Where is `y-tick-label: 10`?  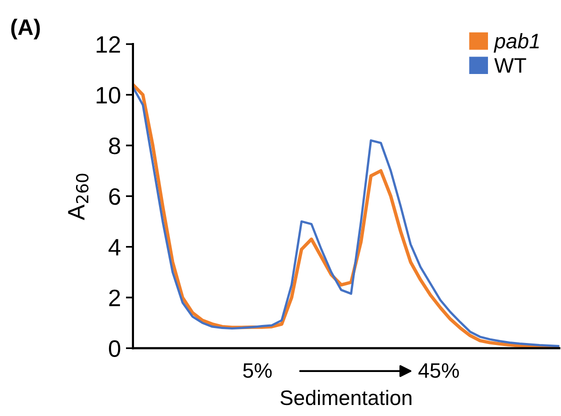 y-tick-label: 10 is located at coordinates (108, 95).